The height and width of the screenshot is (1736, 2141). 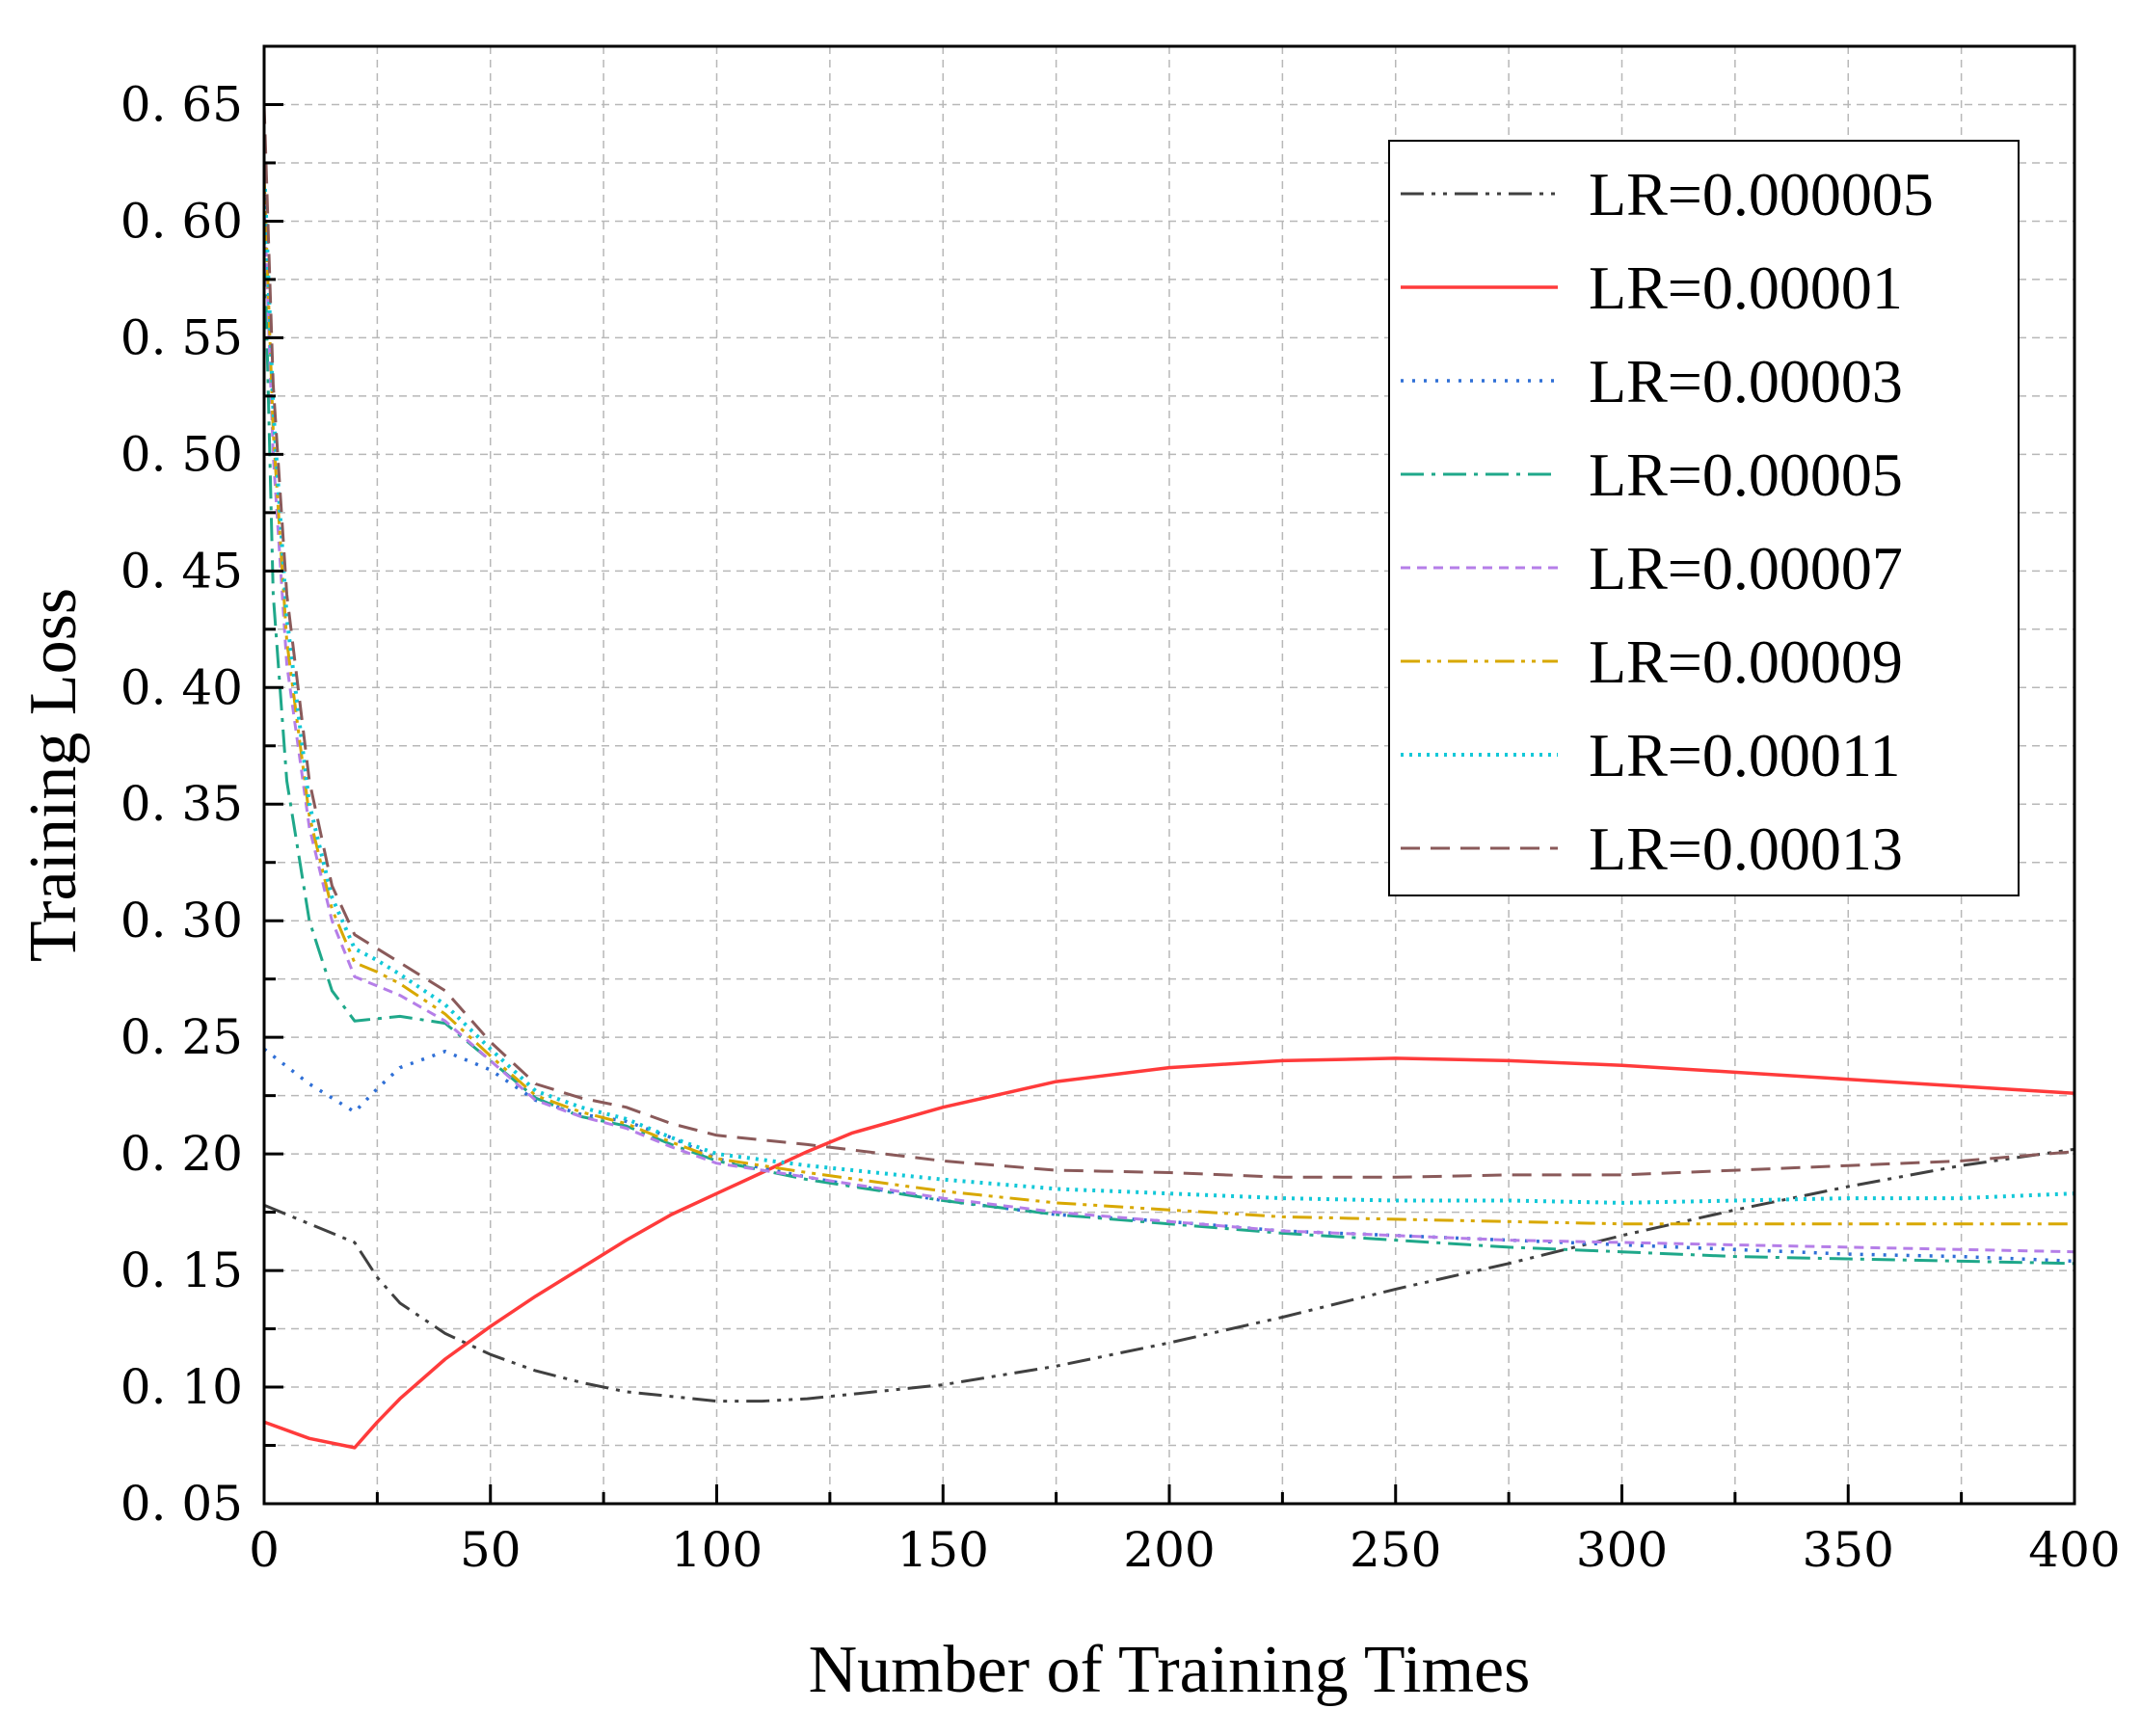 I want to click on x-tick-label: 350, so click(x=1848, y=1550).